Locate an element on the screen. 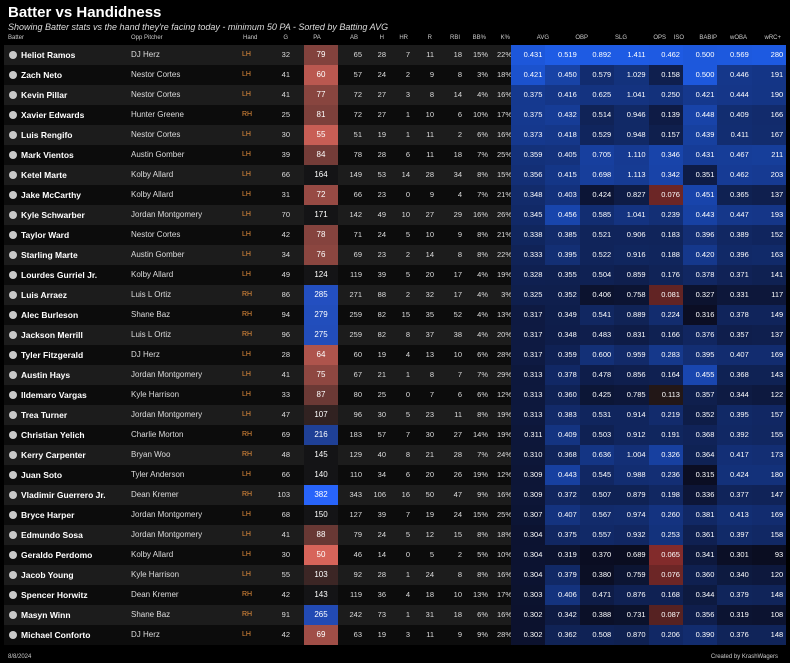 The height and width of the screenshot is (663, 790). cell-h: 14 is located at coordinates (381, 554).